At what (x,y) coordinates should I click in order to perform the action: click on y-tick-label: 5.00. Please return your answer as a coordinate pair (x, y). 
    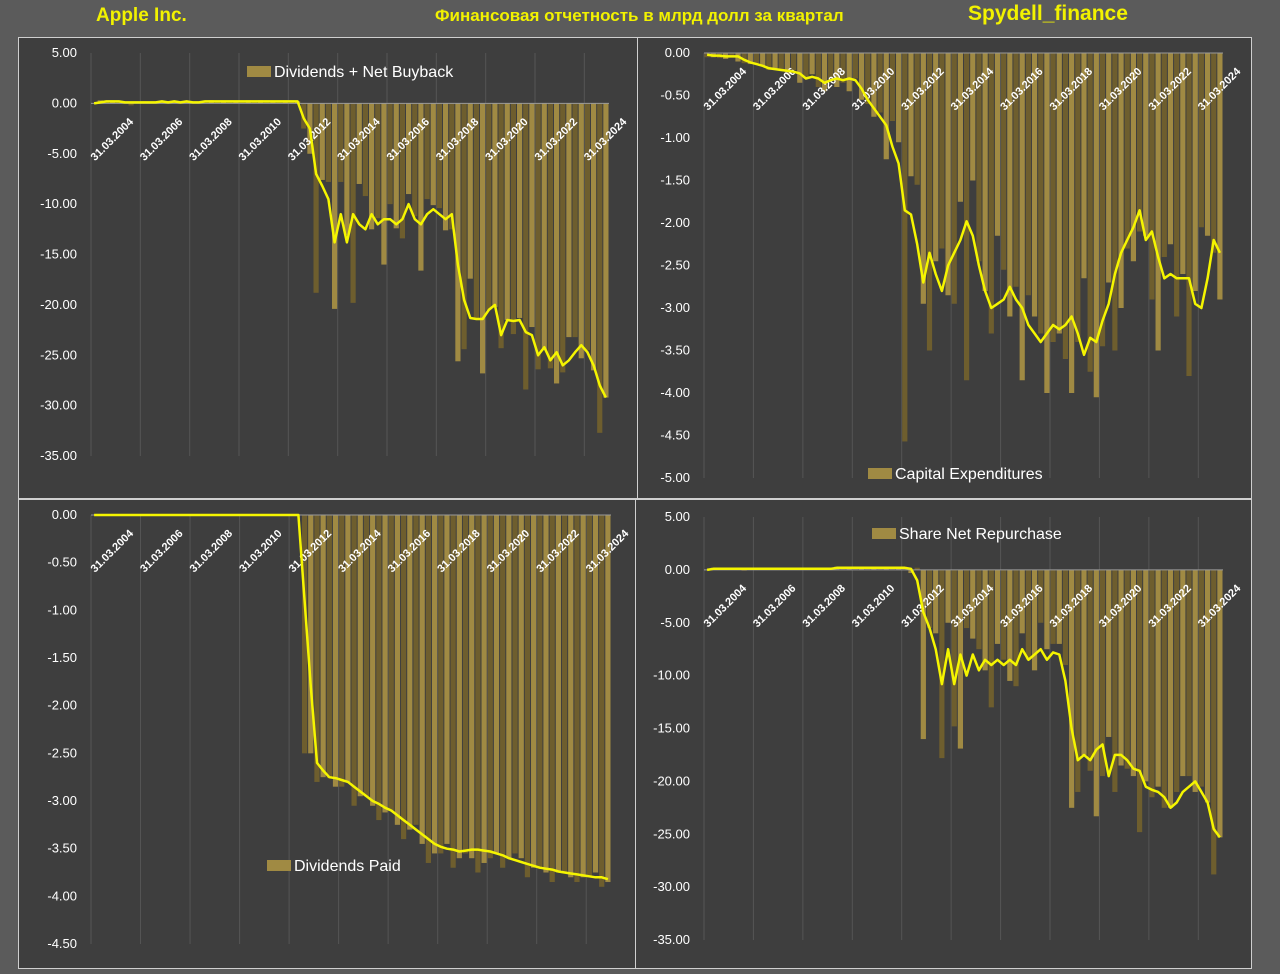
    Looking at the image, I should click on (64, 52).